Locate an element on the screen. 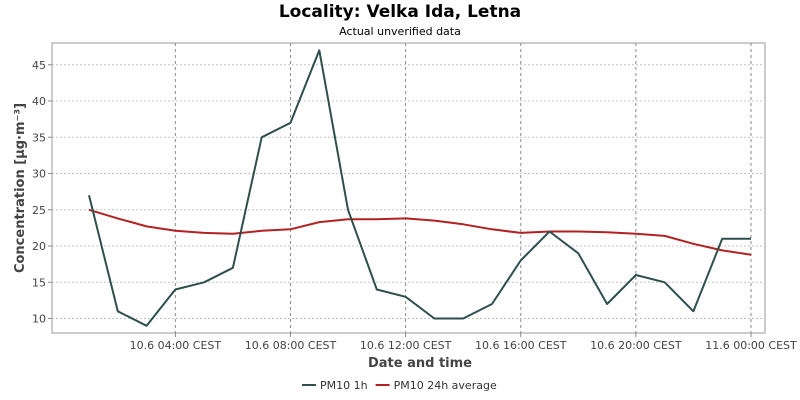  chart-subtitle: Actual unverified data is located at coordinates (400, 31).